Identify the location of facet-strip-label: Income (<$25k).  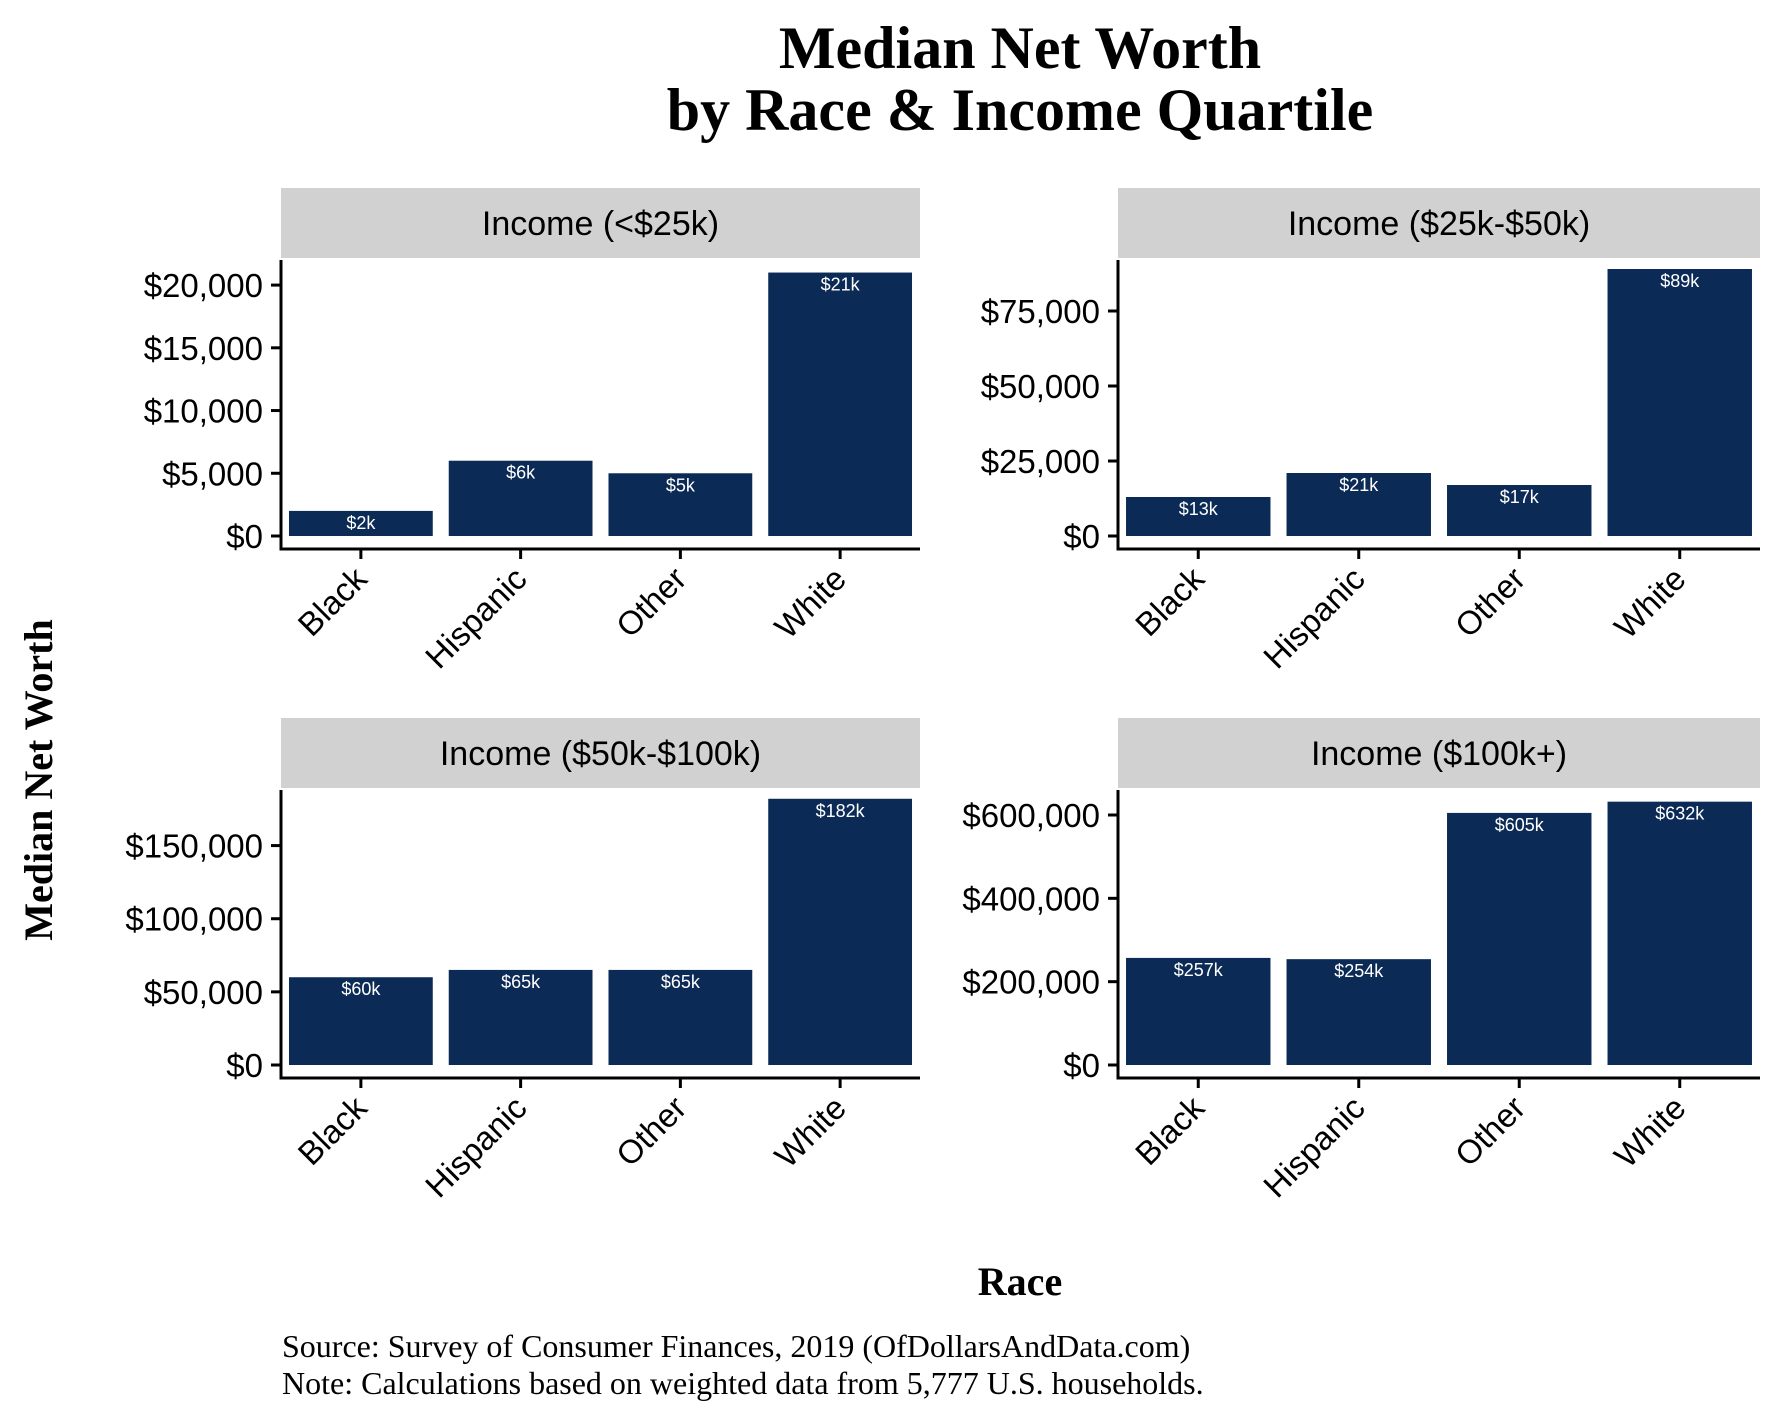
(600, 224).